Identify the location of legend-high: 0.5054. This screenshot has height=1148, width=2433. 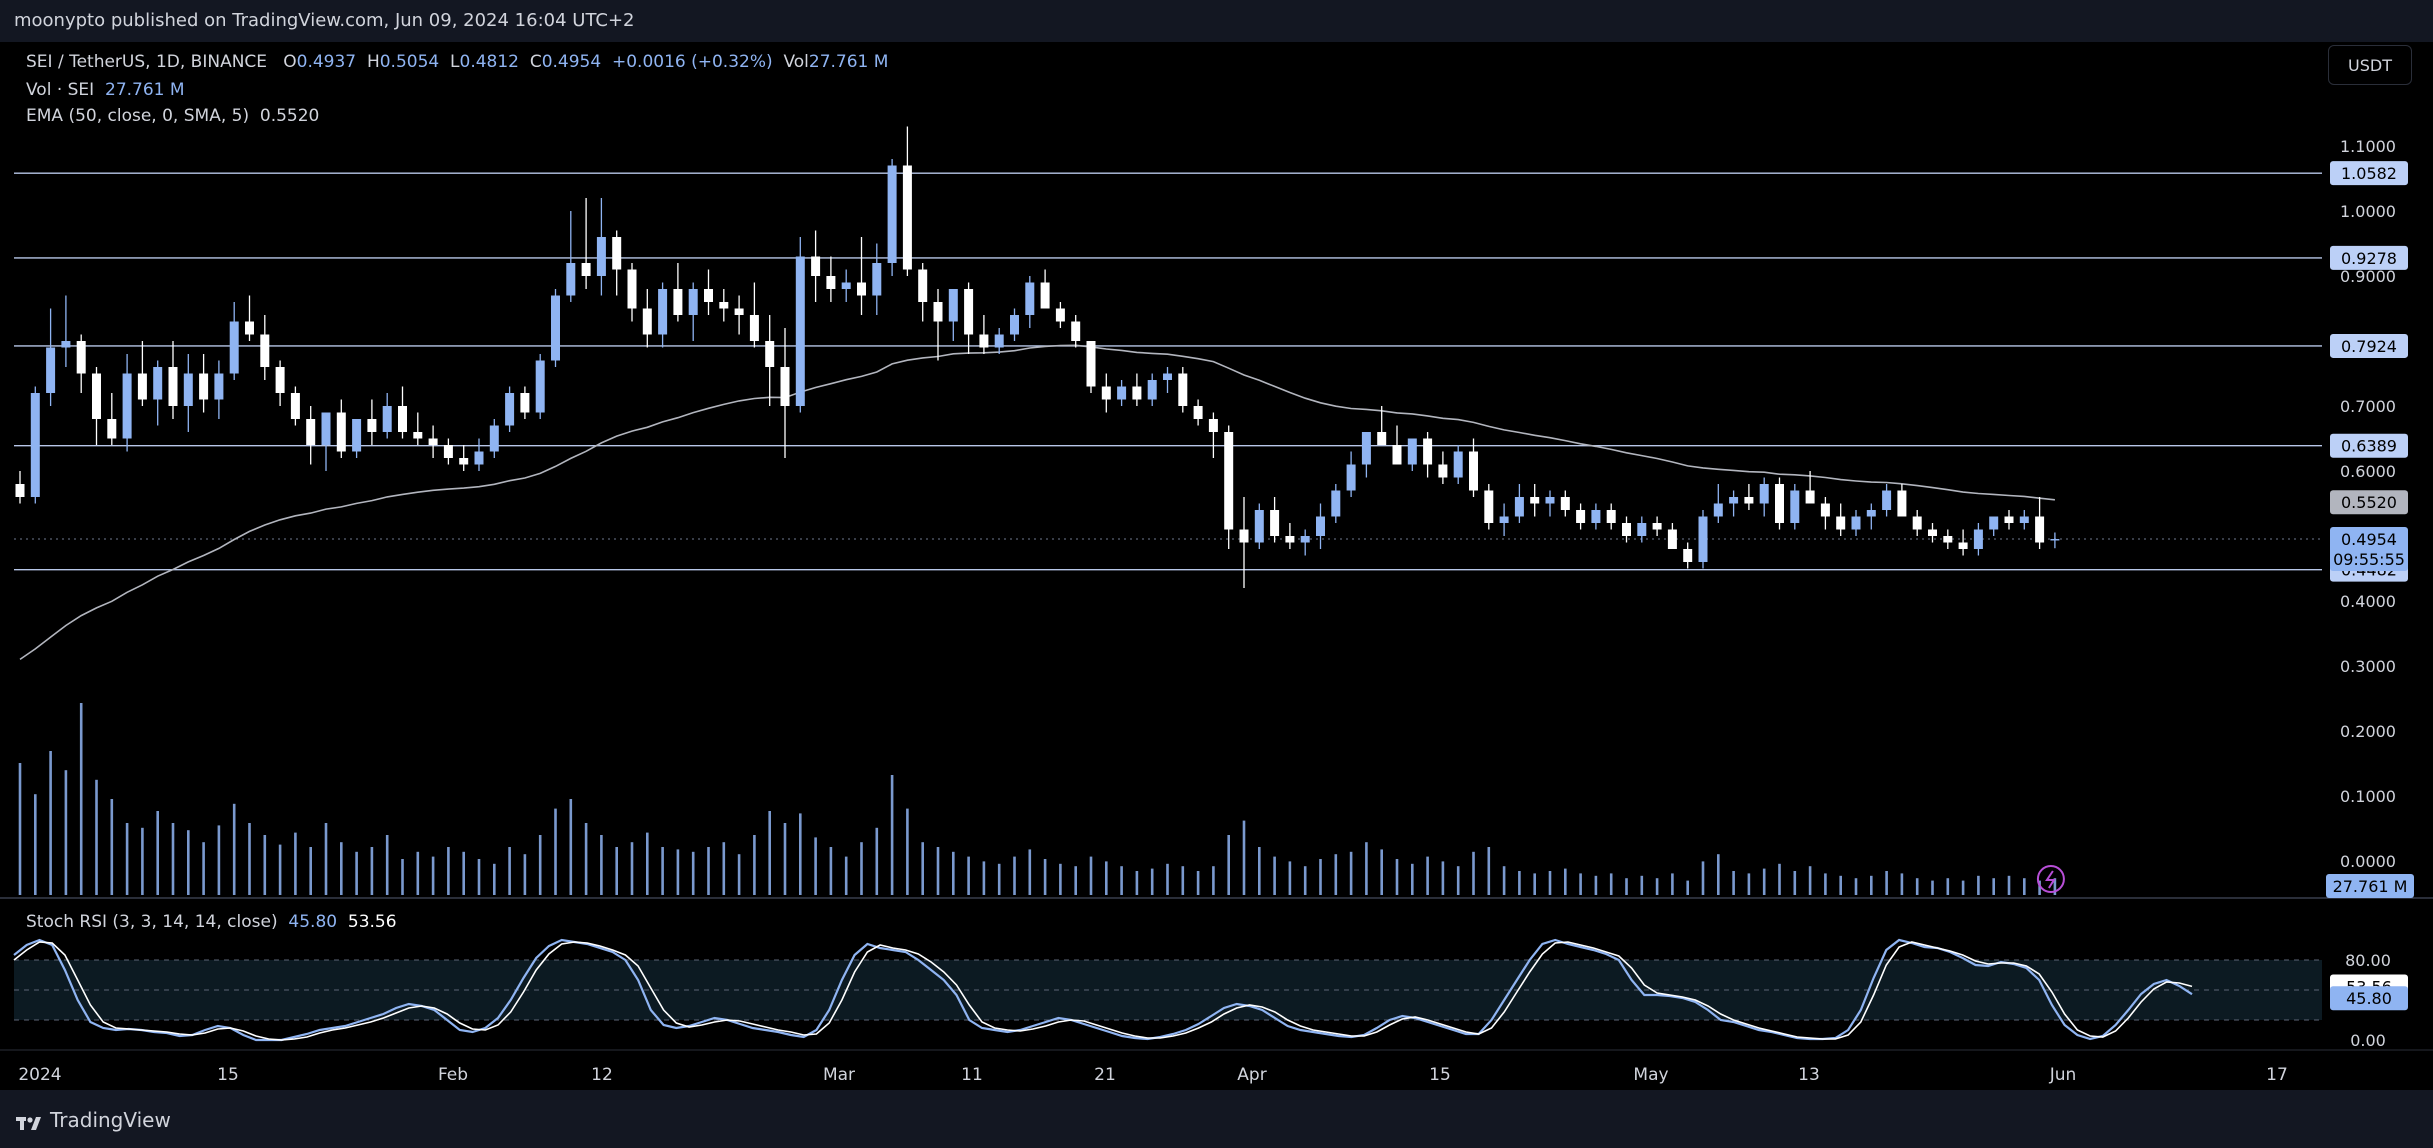
(409, 62).